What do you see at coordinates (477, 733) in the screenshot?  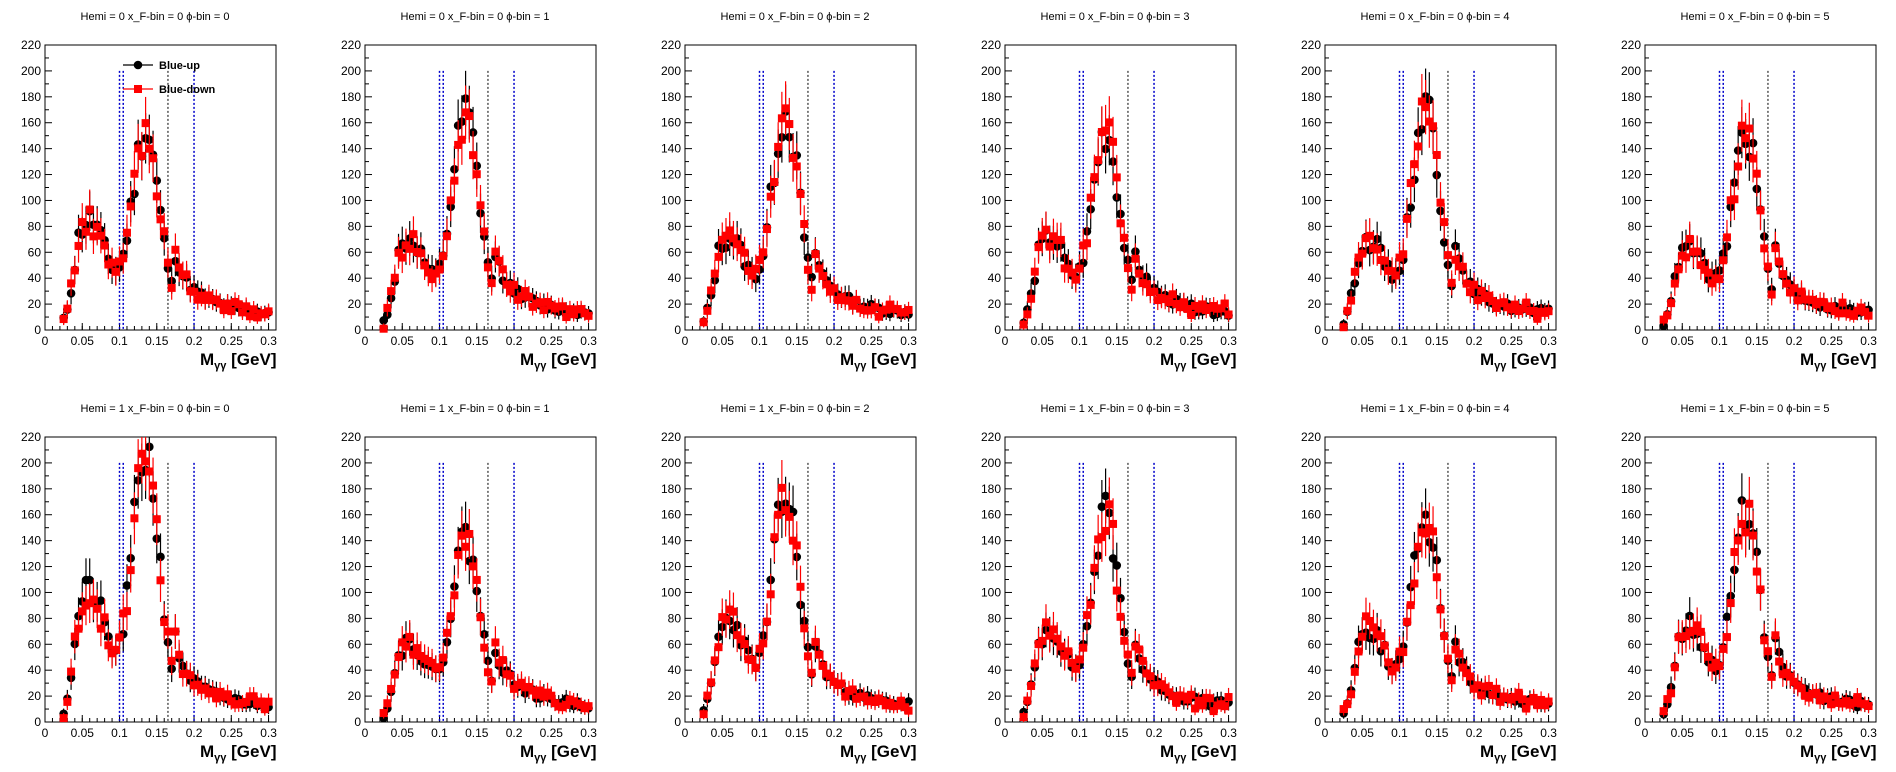 I see `x-tick-label: 0.15` at bounding box center [477, 733].